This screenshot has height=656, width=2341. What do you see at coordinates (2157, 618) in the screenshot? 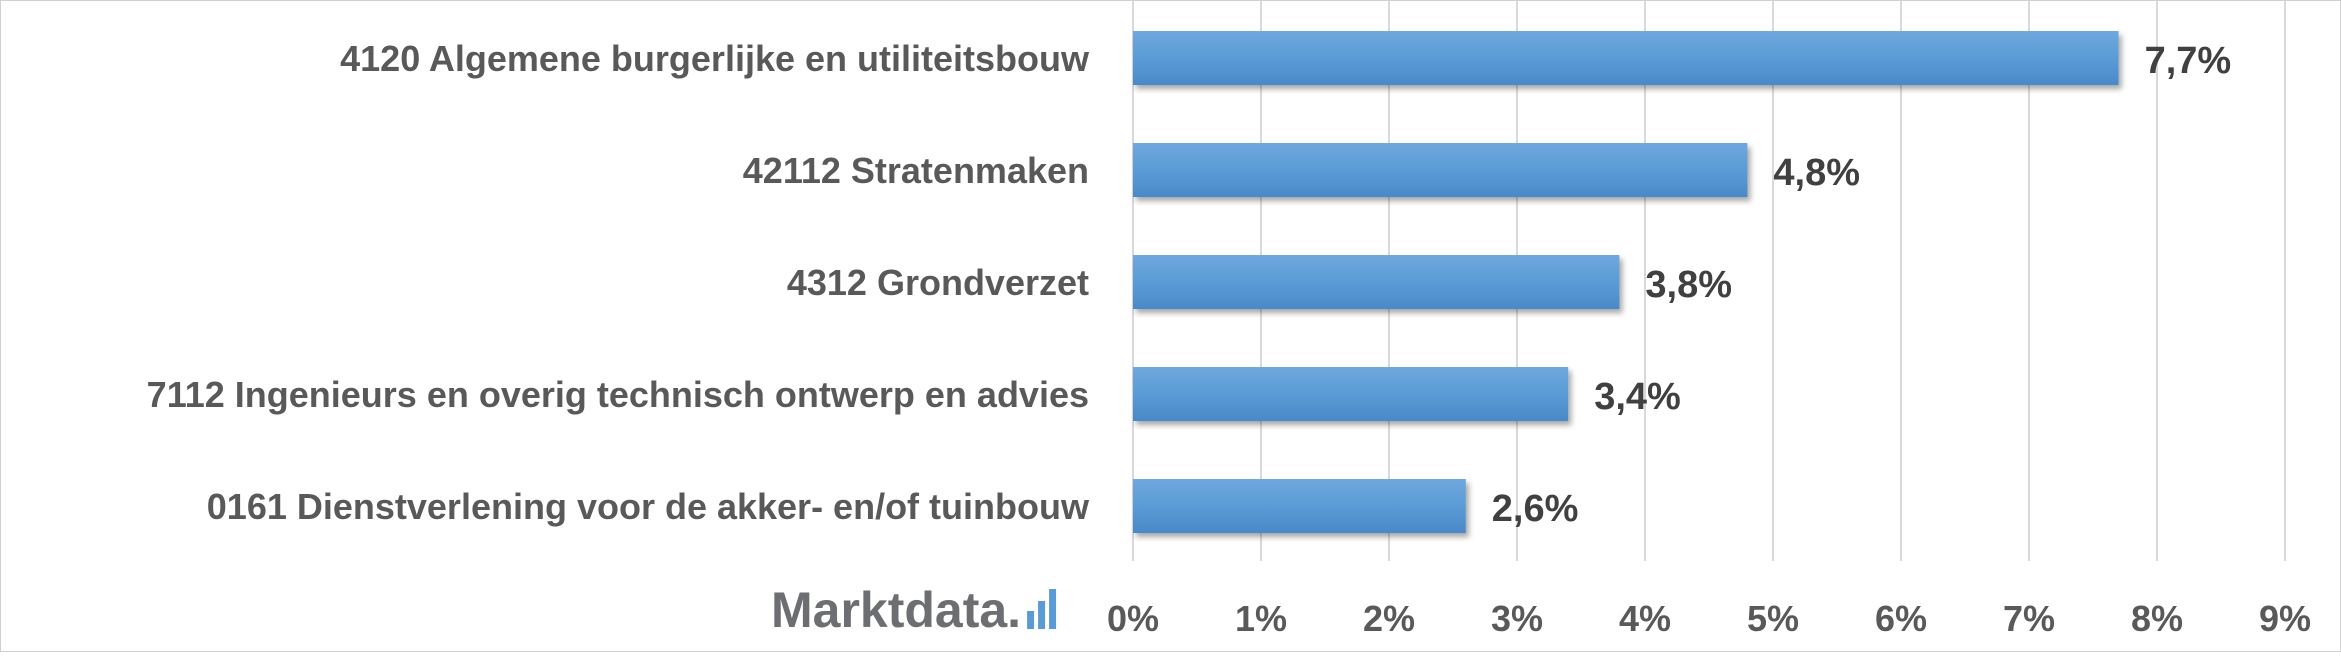
I see `x-tick-label-8: 8%` at bounding box center [2157, 618].